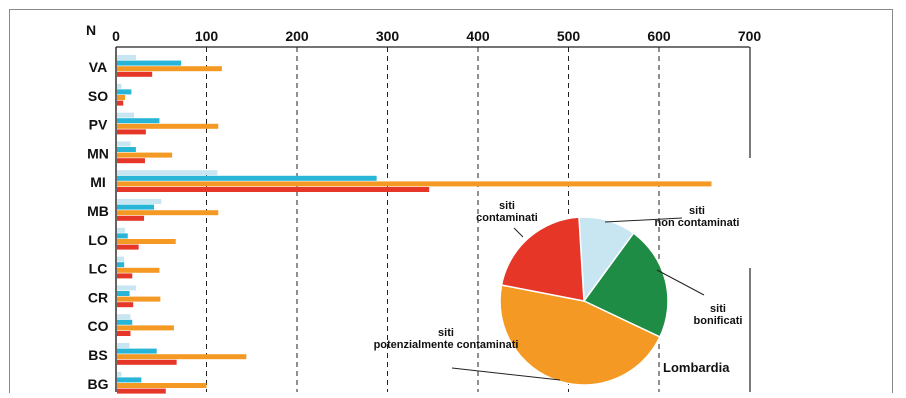 The image size is (906, 398). What do you see at coordinates (436, 36) in the screenshot?
I see `x-tick-labels: 0 100 200 300 400 500 600 700` at bounding box center [436, 36].